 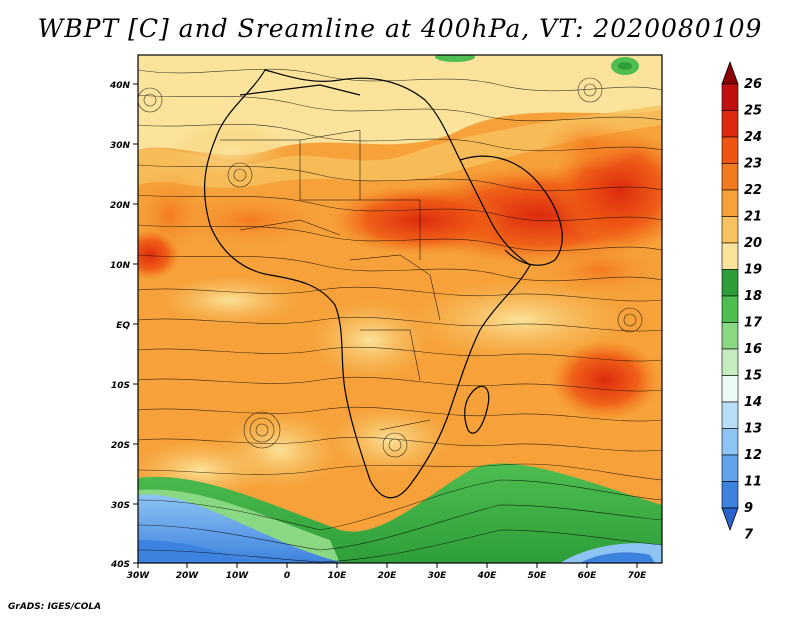 I want to click on lat-label: 30S, so click(x=120, y=506).